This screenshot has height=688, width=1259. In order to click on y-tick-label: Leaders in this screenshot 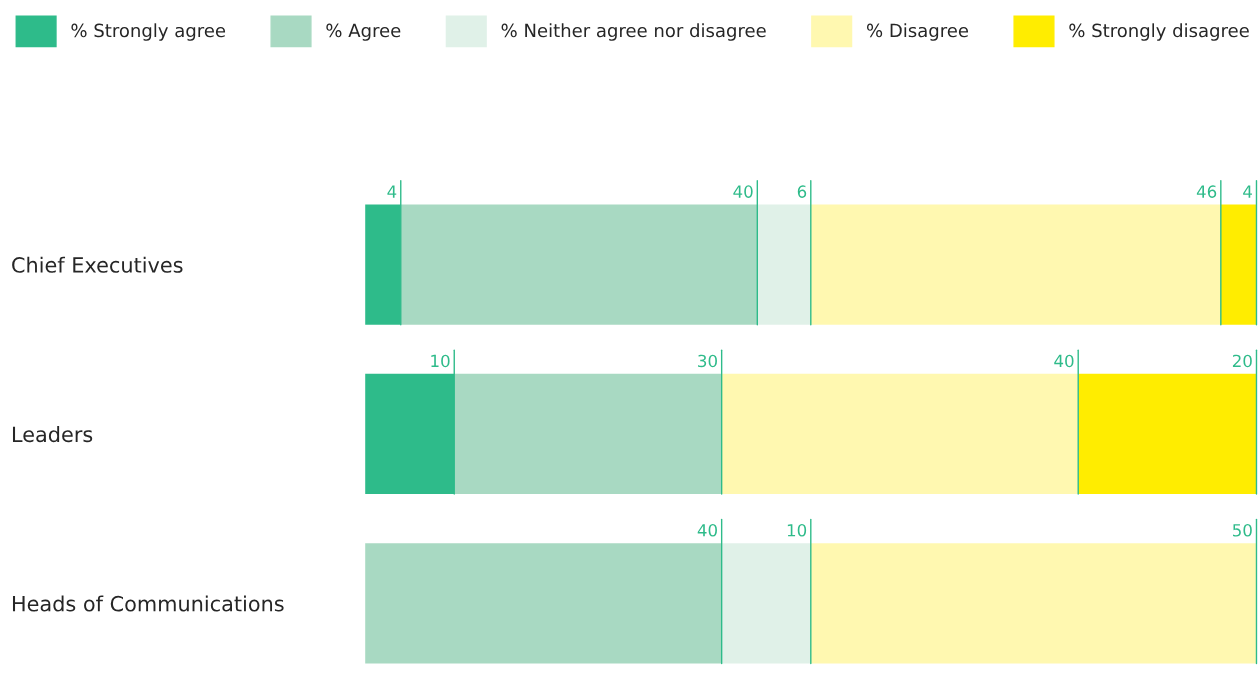, I will do `click(52, 434)`.